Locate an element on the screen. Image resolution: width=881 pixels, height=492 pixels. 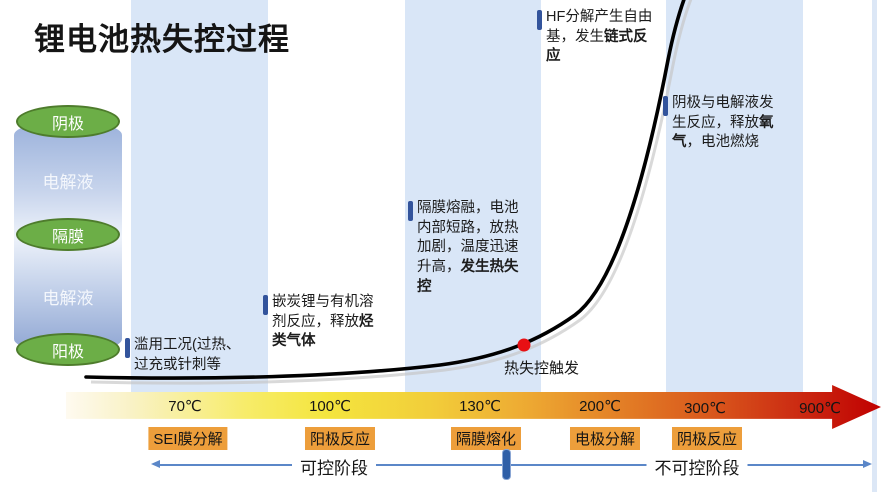
stage-label-cathode: 阴极反应 is located at coordinates (707, 438).